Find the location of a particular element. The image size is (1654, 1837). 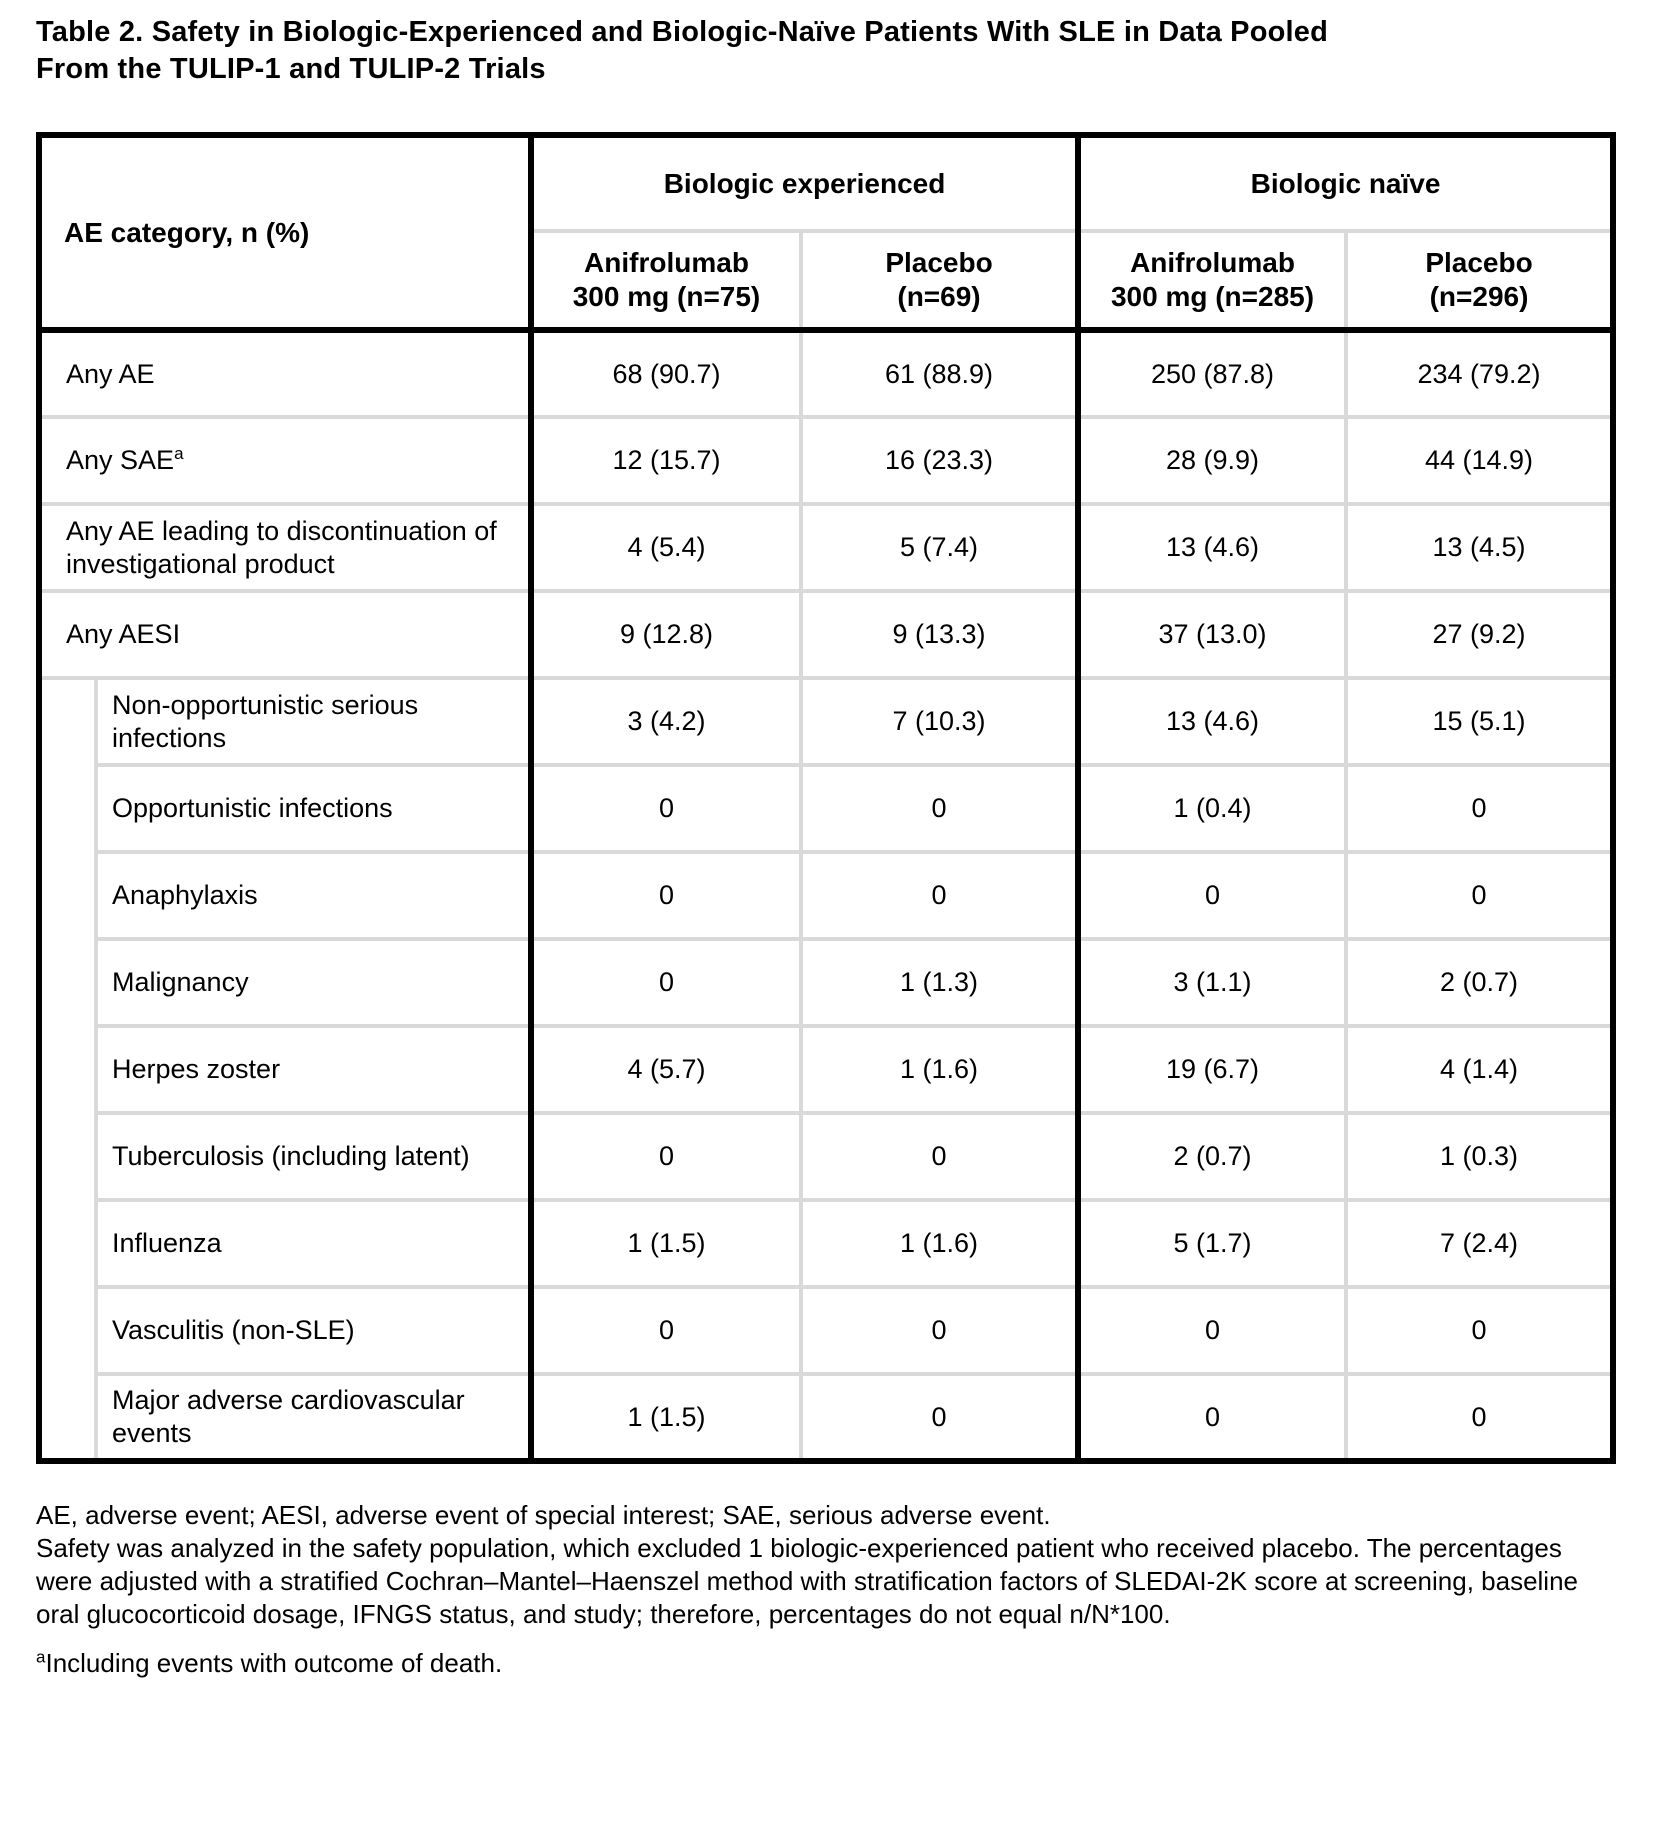

row-label-text: Influenza is located at coordinates (167, 1243).